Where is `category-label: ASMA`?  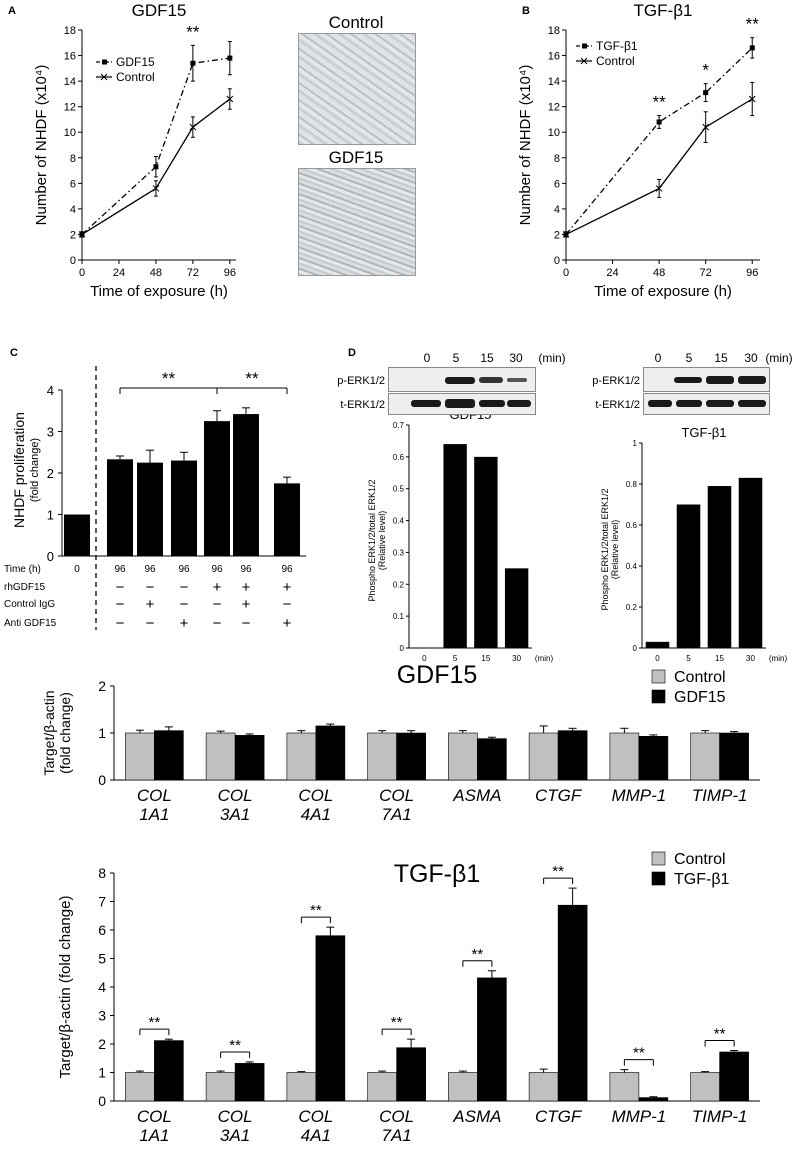 category-label: ASMA is located at coordinates (476, 1116).